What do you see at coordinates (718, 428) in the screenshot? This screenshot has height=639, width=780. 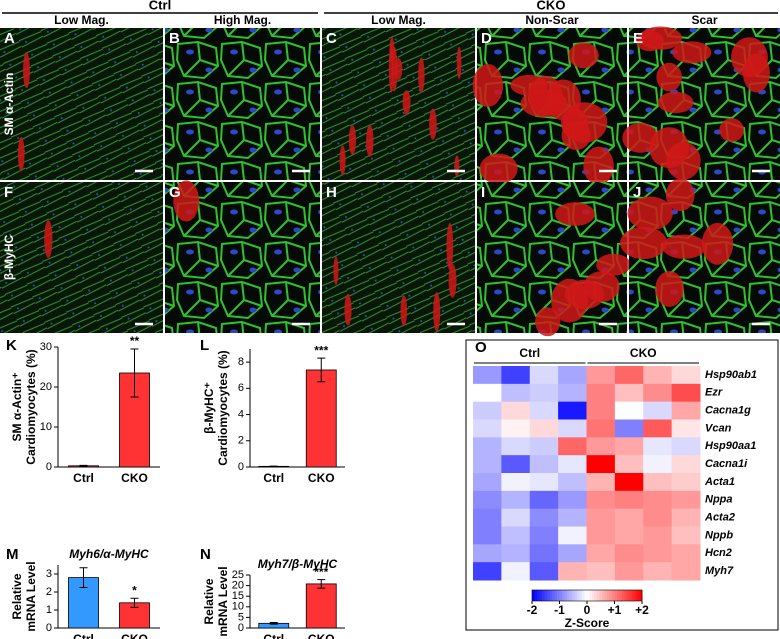 I see `row-label: Vcan` at bounding box center [718, 428].